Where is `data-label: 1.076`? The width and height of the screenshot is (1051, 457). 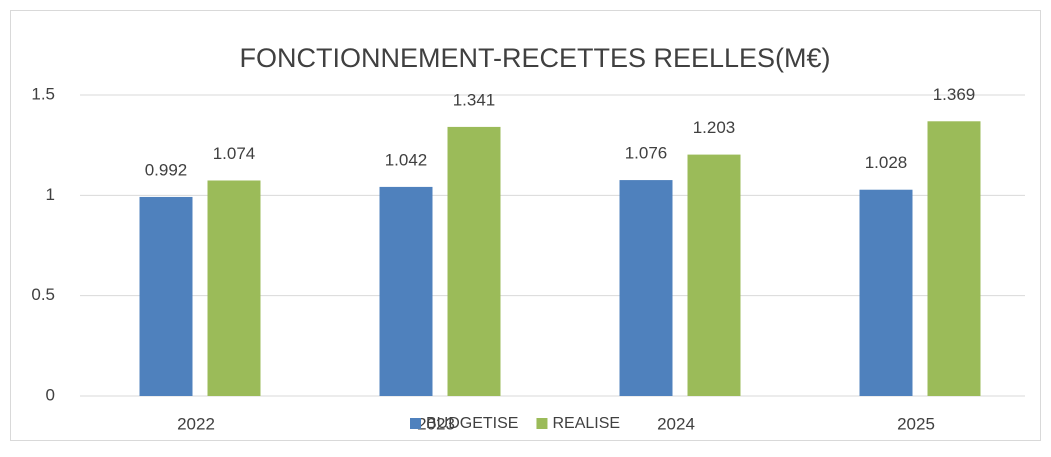
data-label: 1.076 is located at coordinates (646, 153).